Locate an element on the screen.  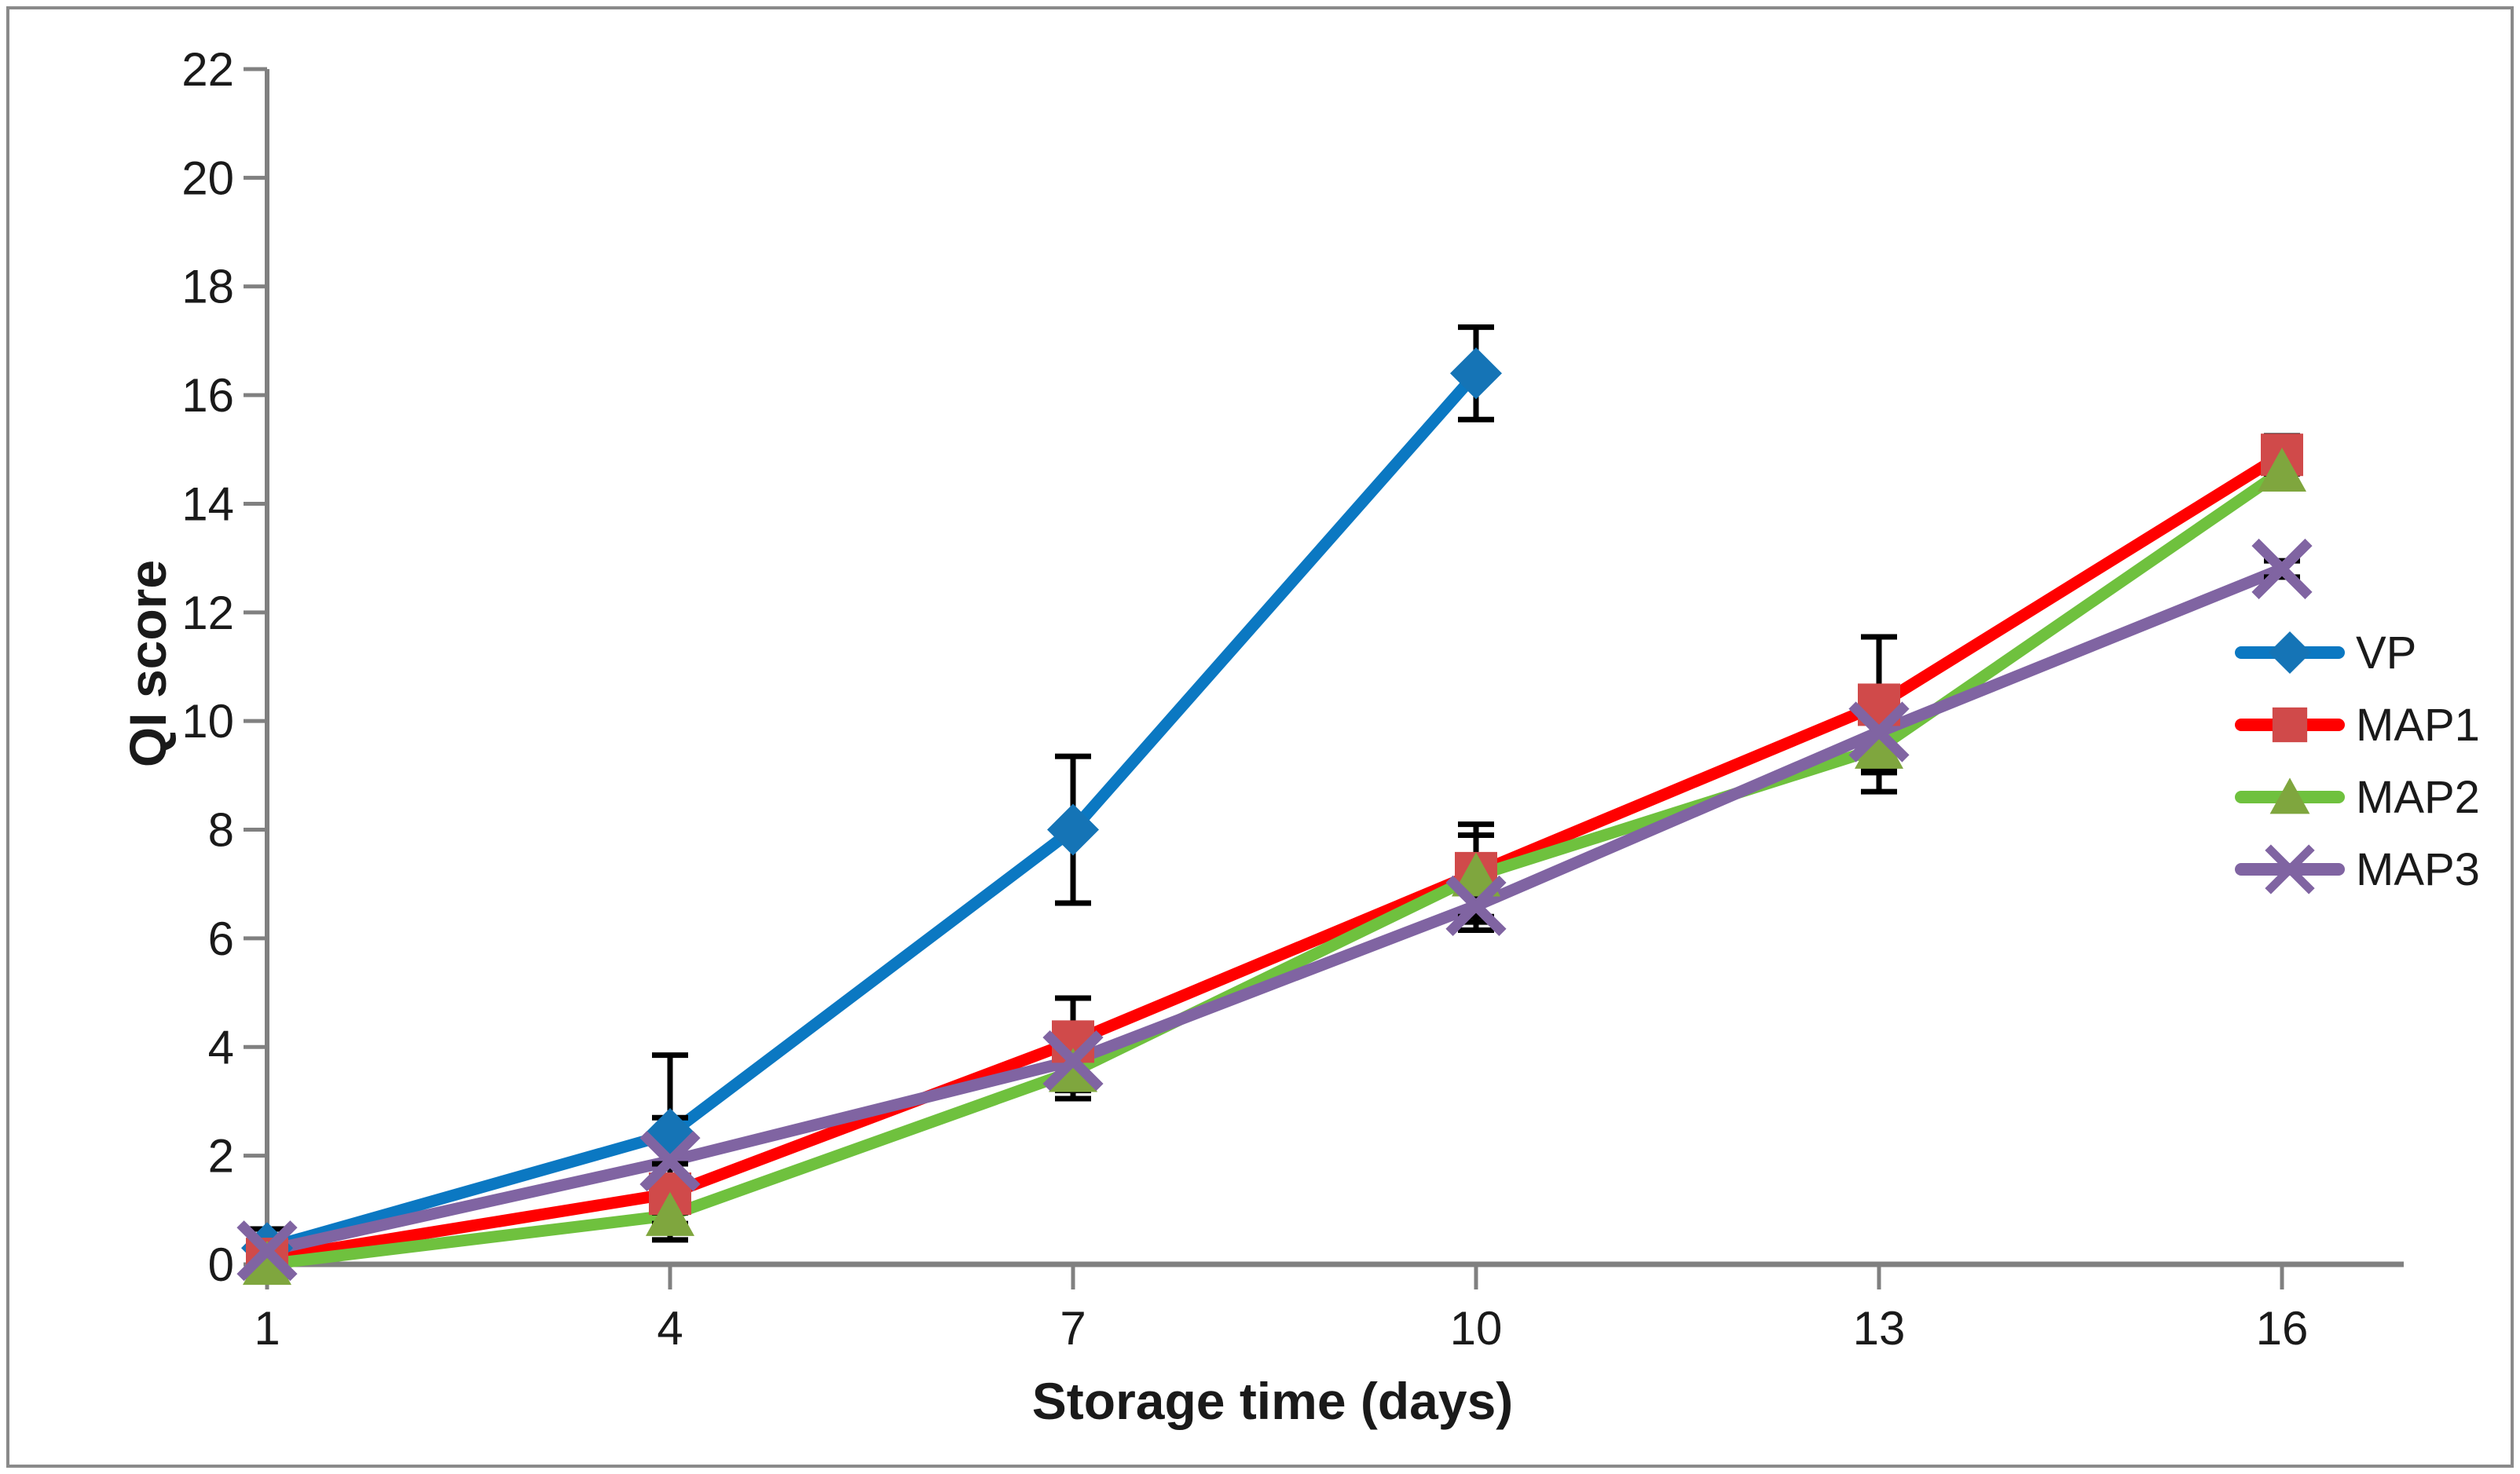
legend-label-MAP3: MAP3 is located at coordinates (2418, 869).